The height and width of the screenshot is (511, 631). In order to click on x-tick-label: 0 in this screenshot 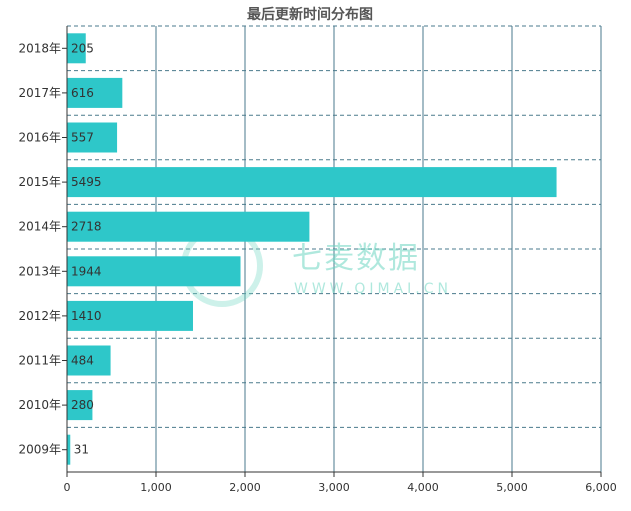, I will do `click(67, 487)`.